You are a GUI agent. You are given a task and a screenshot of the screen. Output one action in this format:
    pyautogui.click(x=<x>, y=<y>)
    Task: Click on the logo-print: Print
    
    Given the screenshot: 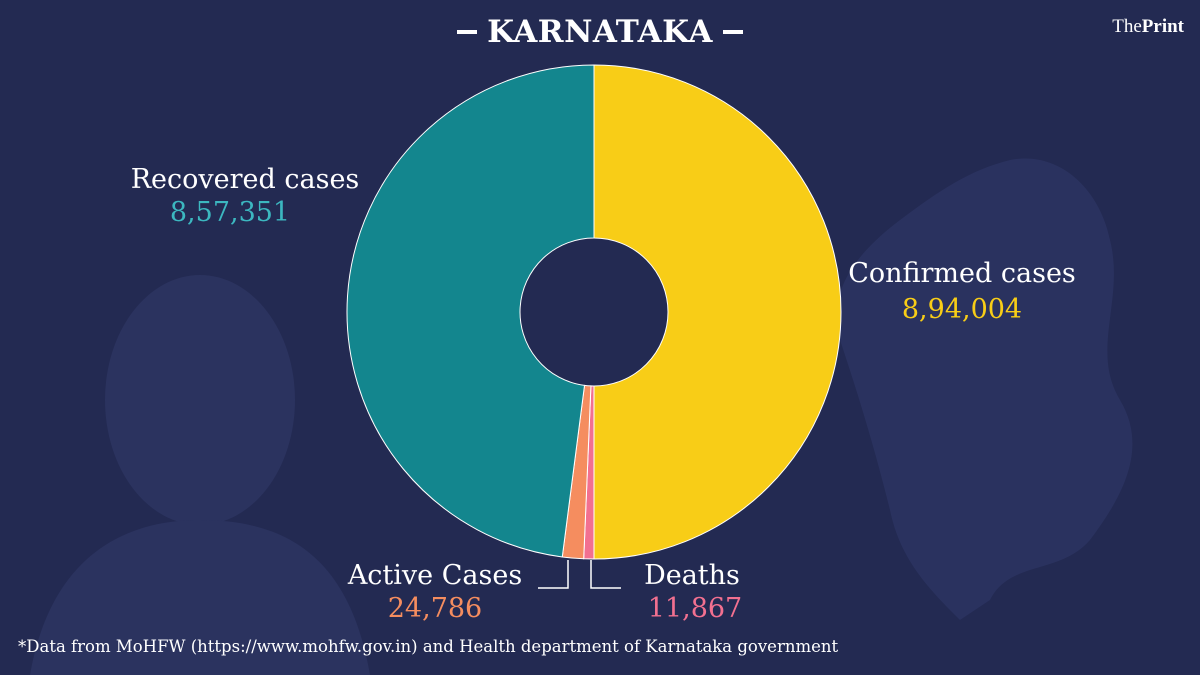 What is the action you would take?
    pyautogui.click(x=1162, y=26)
    